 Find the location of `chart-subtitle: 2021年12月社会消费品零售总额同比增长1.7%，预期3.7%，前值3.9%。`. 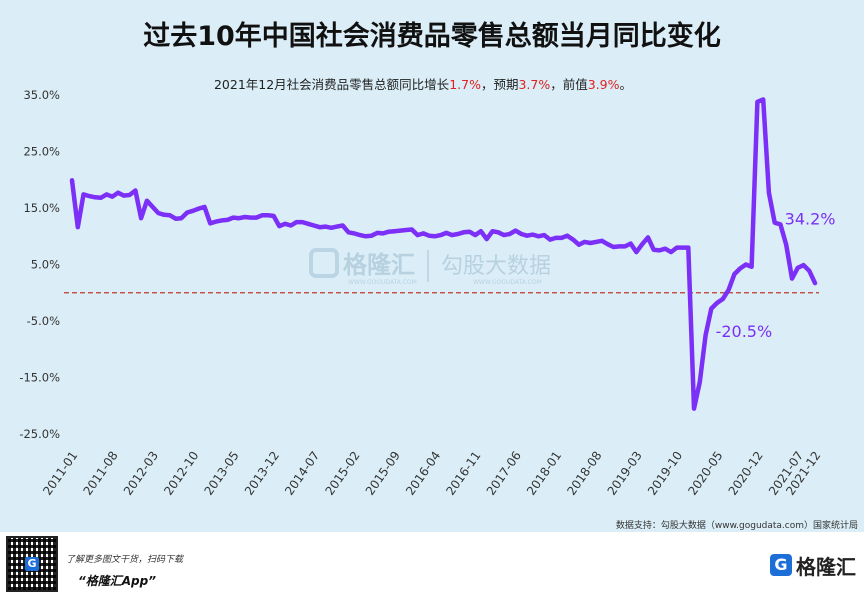

chart-subtitle: 2021年12月社会消费品零售总额同比增长1.7%，预期3.7%，前值3.9%。 is located at coordinates (423, 84).